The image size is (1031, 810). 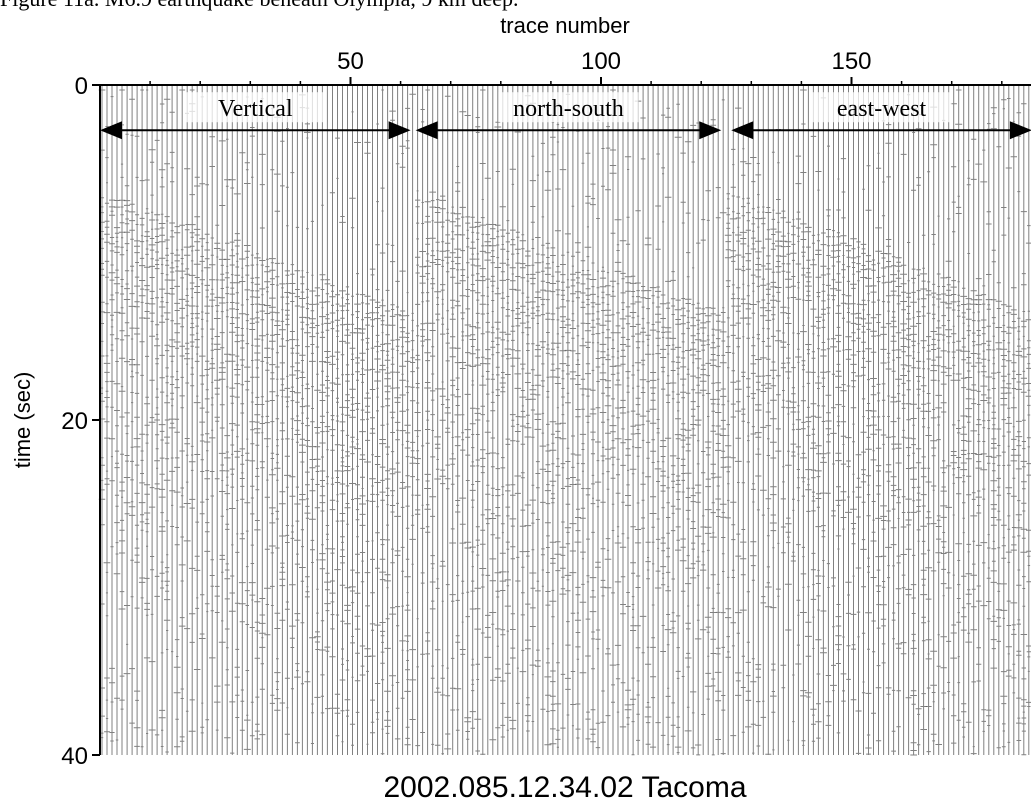 I want to click on x-tick-label: 50, so click(x=350, y=61).